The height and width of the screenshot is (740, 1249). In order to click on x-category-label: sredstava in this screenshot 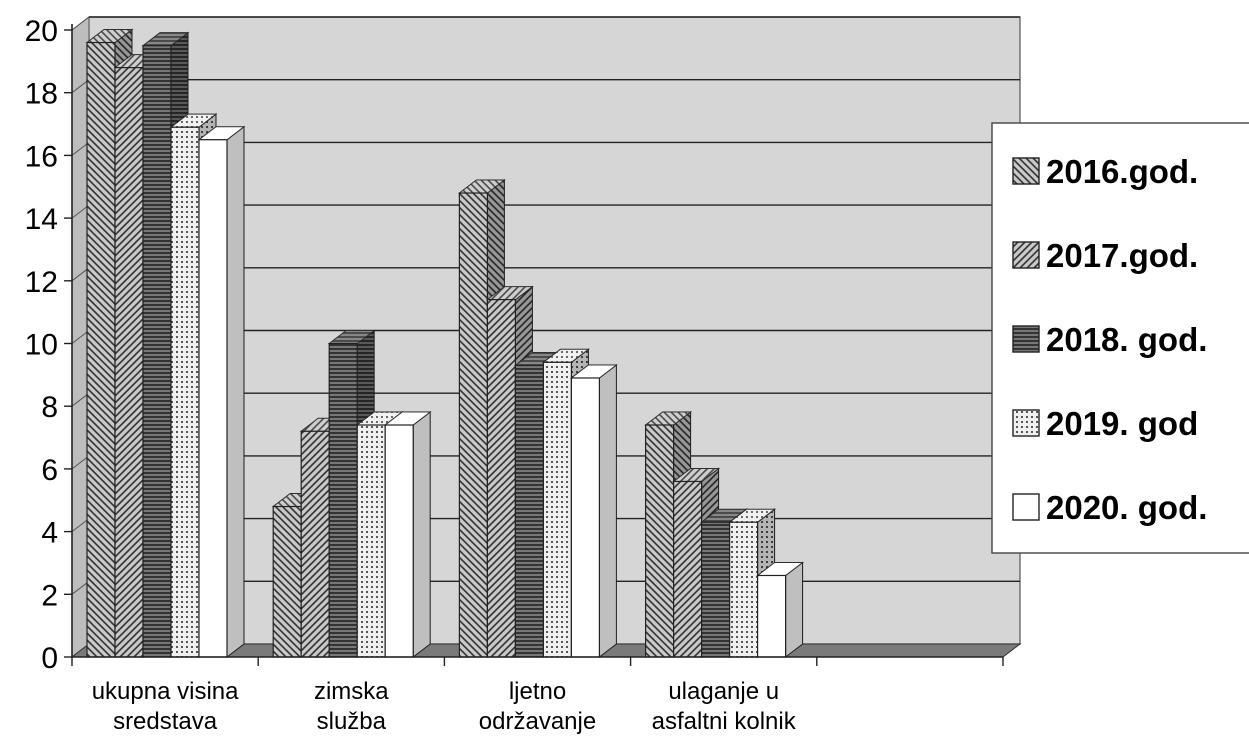, I will do `click(165, 721)`.